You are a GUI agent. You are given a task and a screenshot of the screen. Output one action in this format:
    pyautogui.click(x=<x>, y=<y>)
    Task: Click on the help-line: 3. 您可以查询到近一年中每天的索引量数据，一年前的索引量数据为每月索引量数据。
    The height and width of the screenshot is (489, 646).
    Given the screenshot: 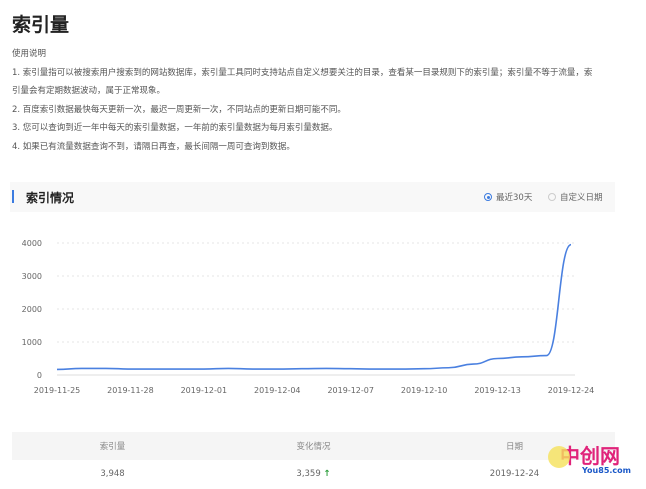 What is the action you would take?
    pyautogui.click(x=175, y=128)
    